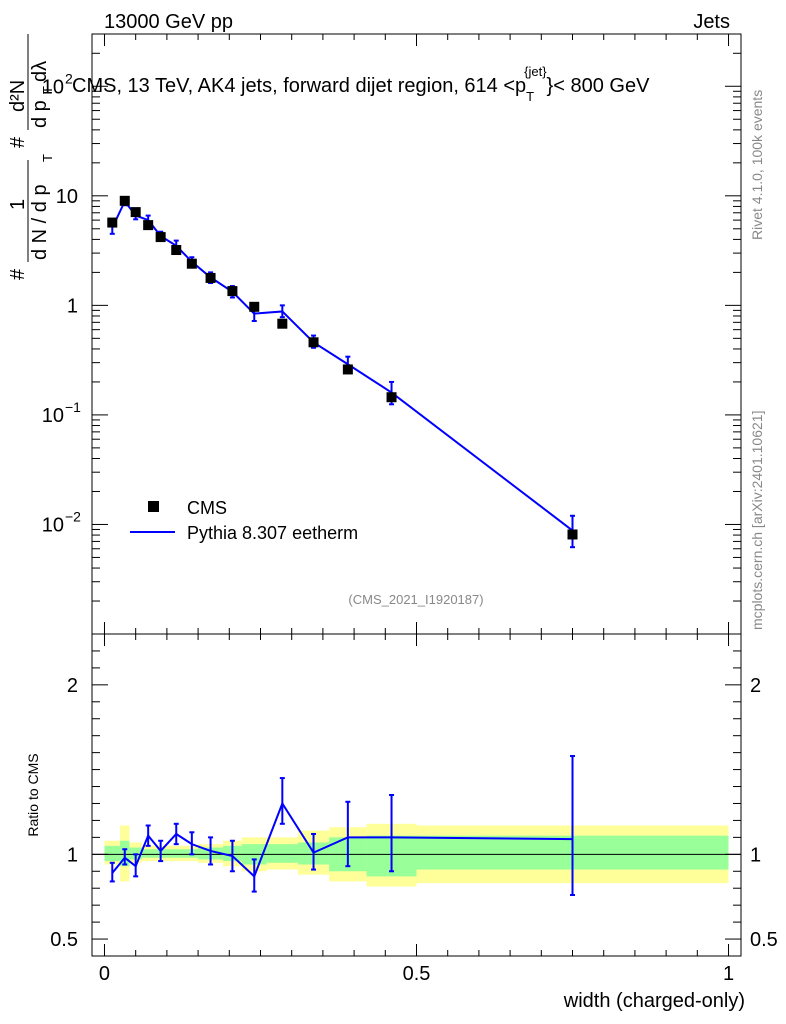 The image size is (786, 1024). What do you see at coordinates (47, 158) in the screenshot?
I see `ylabel-frac1-den-sub: T` at bounding box center [47, 158].